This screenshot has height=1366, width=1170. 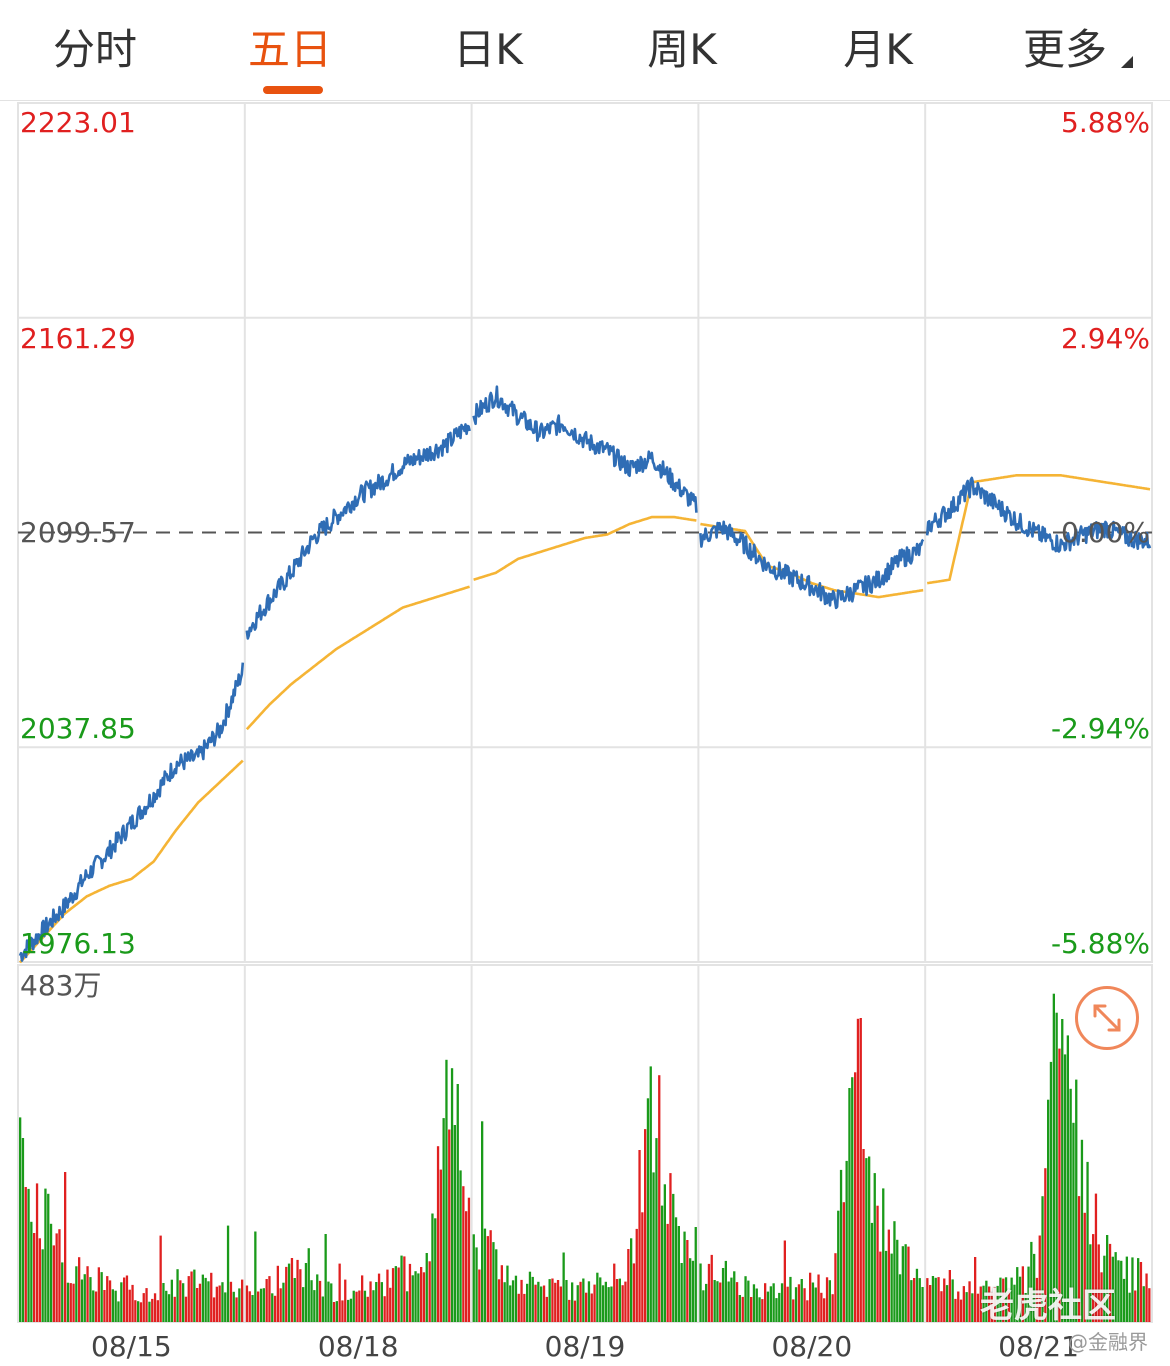 What do you see at coordinates (358, 531) in the screenshot?
I see `price-line` at bounding box center [358, 531].